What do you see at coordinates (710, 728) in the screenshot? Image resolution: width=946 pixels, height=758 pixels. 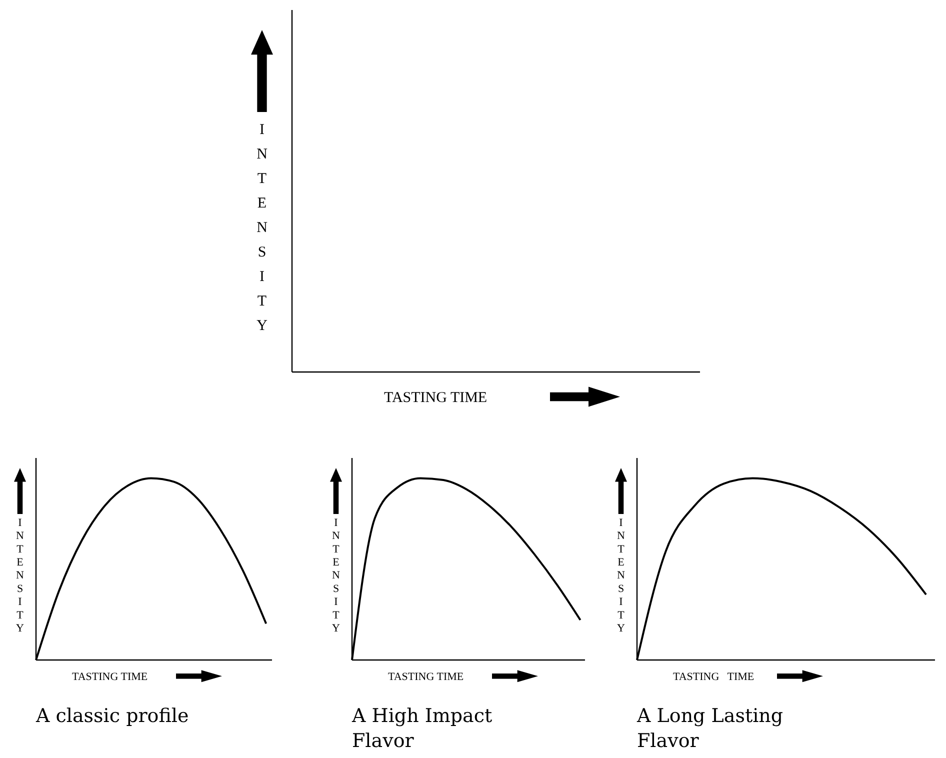 I see `text: A Long Lasting Flavor` at bounding box center [710, 728].